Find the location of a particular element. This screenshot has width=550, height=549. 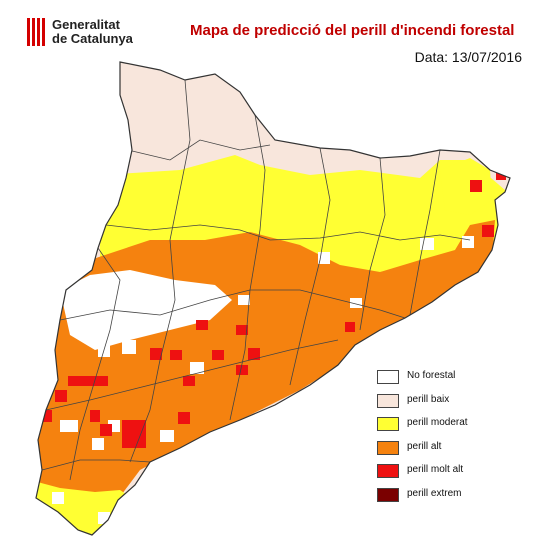

legend-item-no-forestal: No forestal is located at coordinates (457, 379).